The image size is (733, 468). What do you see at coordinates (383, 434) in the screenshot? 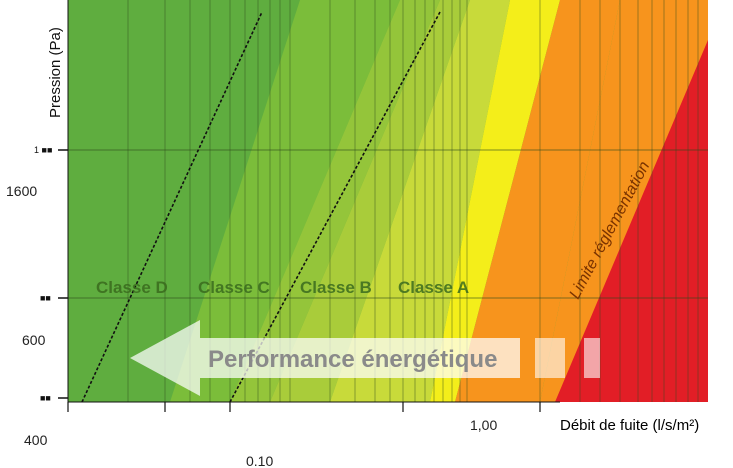
I see `x-axis: 1,00 0.10 Débit de fuite (l/s/m²)` at bounding box center [383, 434].